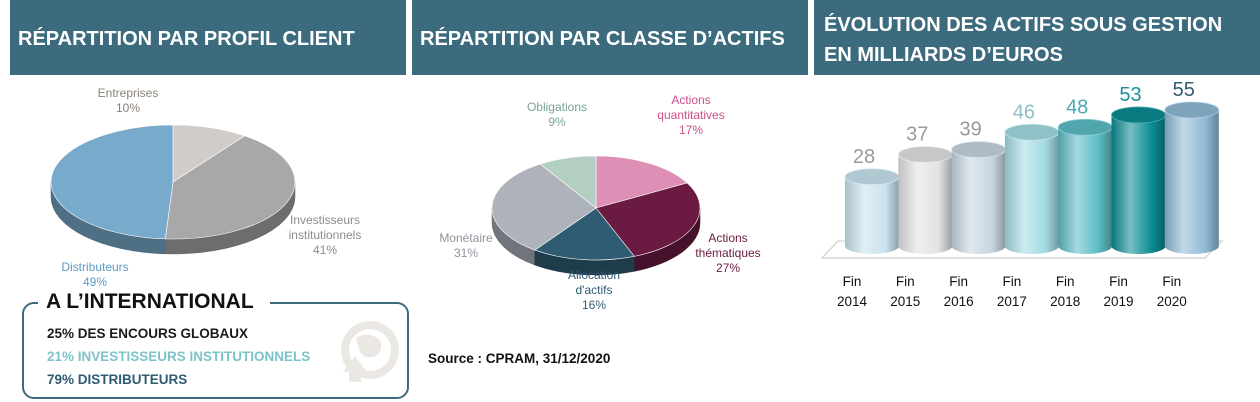 The height and width of the screenshot is (402, 1260). Describe the element at coordinates (1024, 112) in the screenshot. I see `bar-value-label: 46` at that location.